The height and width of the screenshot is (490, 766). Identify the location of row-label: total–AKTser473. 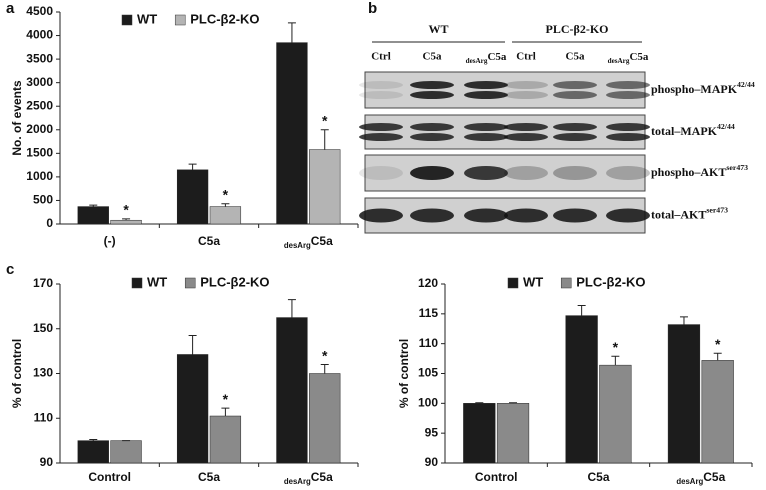
(689, 213).